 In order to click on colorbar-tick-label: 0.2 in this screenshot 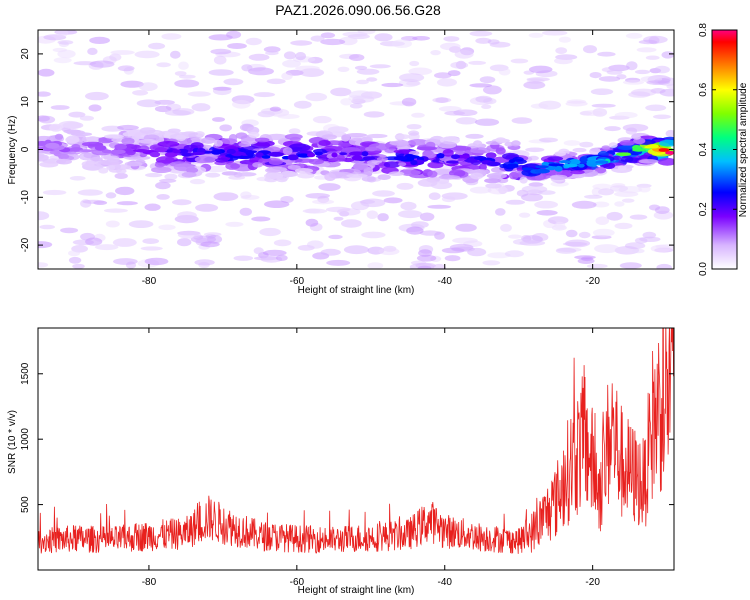, I will do `click(703, 209)`.